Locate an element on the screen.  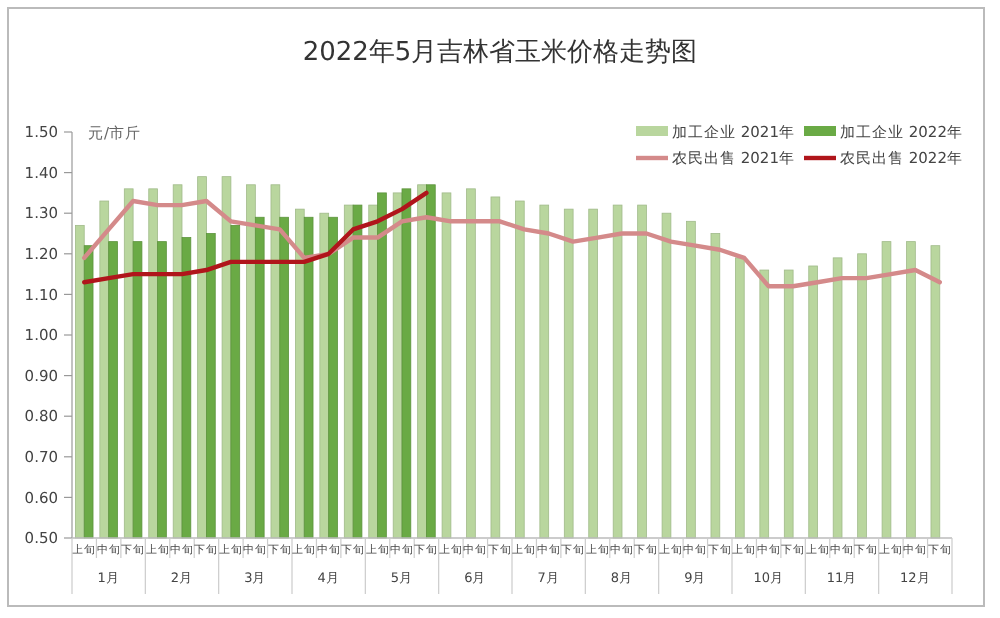
chart-title: 2022年5月吉林省玉米价格走势图 is located at coordinates (500, 53).